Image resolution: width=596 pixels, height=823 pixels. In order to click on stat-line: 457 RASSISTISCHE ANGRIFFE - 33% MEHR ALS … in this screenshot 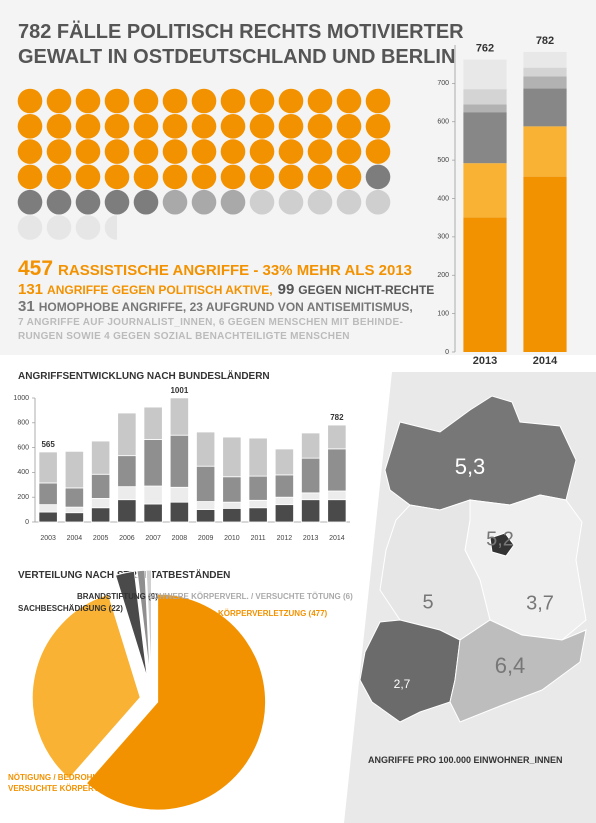, I will do `click(215, 268)`.